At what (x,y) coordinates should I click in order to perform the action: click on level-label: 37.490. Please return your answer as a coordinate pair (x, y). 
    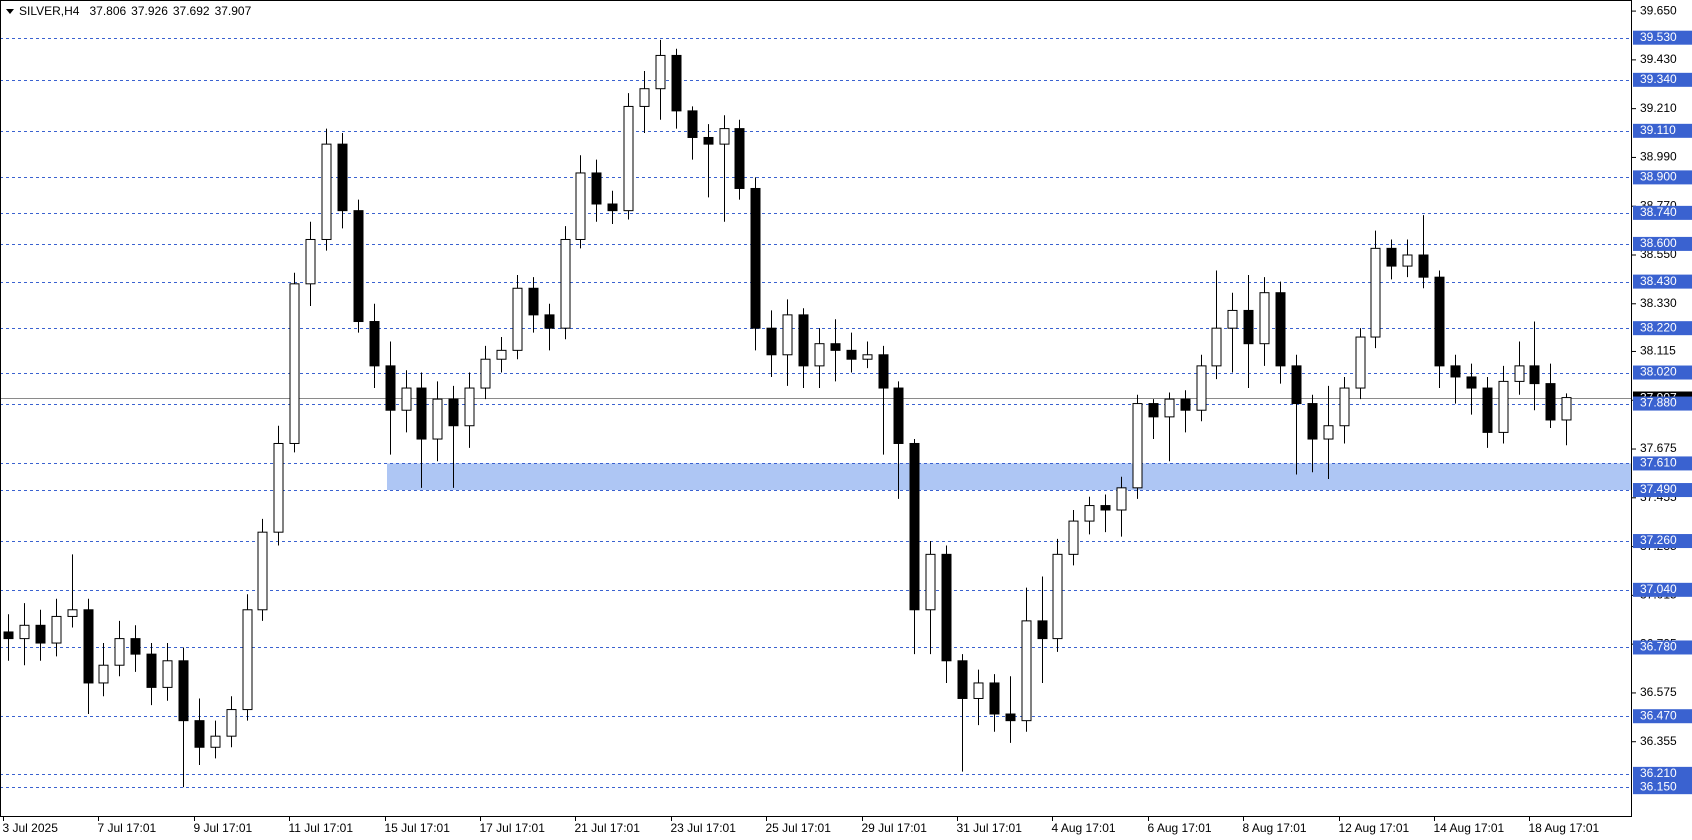
    Looking at the image, I should click on (1658, 489).